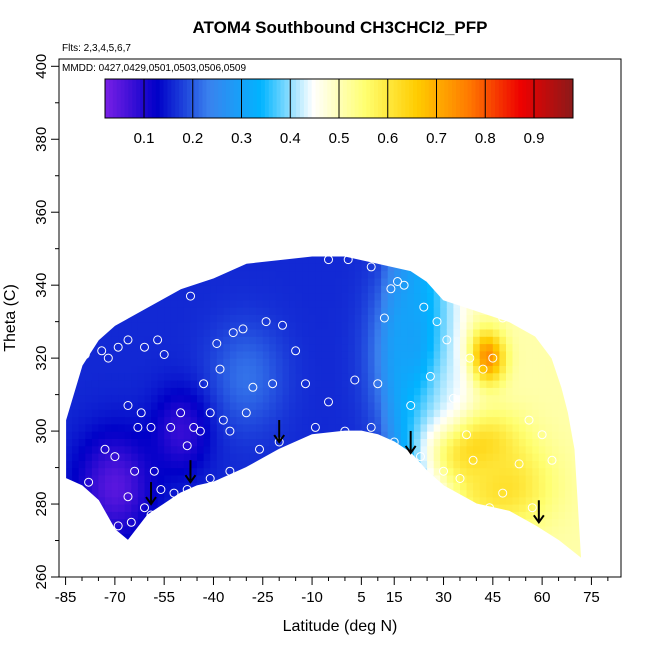 The width and height of the screenshot is (650, 650). What do you see at coordinates (214, 597) in the screenshot?
I see `x-tick-label: -40` at bounding box center [214, 597].